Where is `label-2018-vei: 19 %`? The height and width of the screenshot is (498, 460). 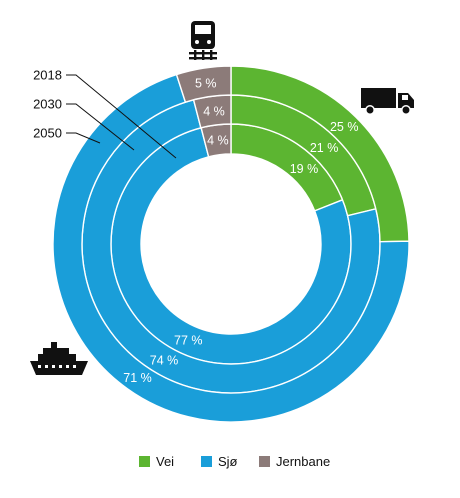
label-2018-vei: 19 % is located at coordinates (304, 169).